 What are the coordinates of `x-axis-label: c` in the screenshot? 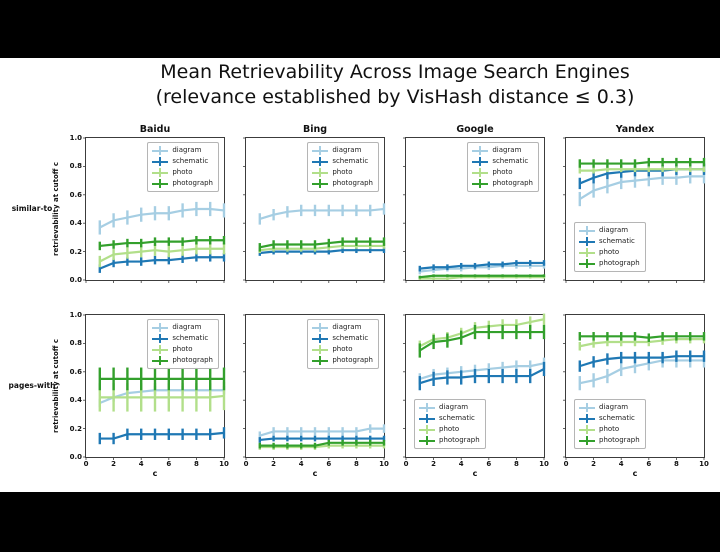 It's located at (155, 473).